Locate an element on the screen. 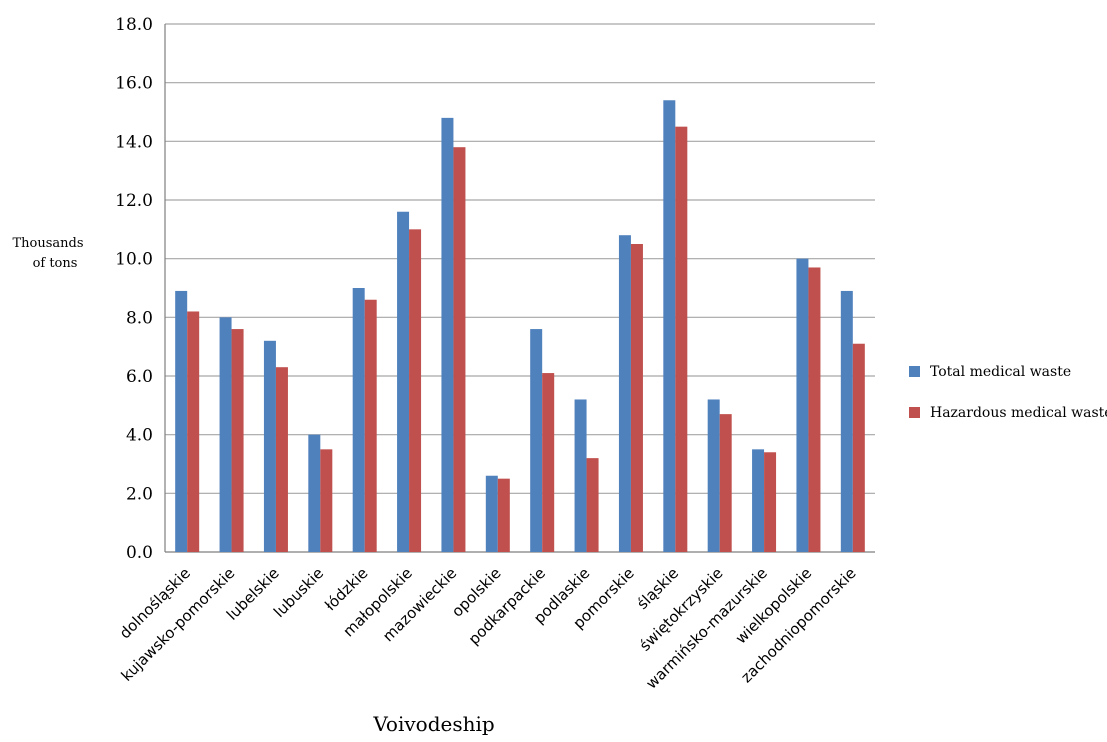 The image size is (1107, 742). y-tick-label: 8.0 is located at coordinates (139, 318).